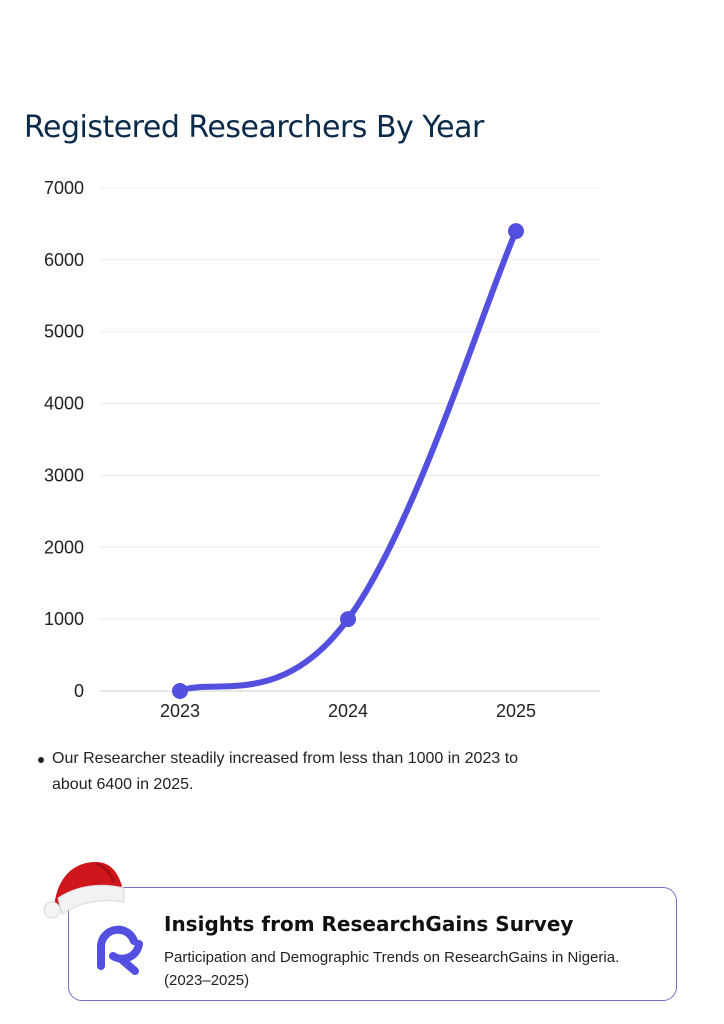  What do you see at coordinates (64, 188) in the screenshot?
I see `y-tick-label: 7000` at bounding box center [64, 188].